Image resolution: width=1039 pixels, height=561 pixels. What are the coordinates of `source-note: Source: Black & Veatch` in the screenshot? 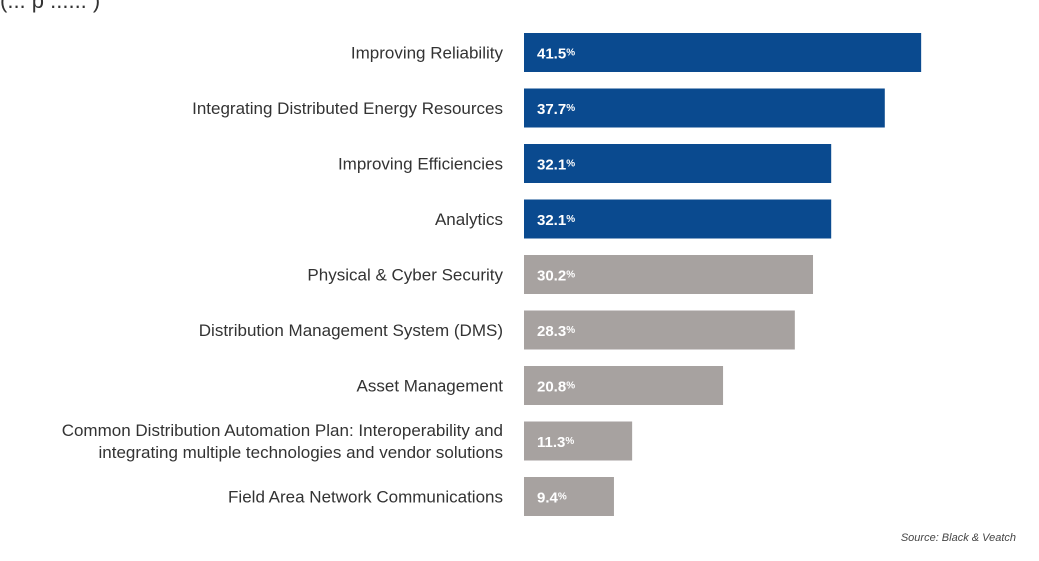 It's located at (958, 538).